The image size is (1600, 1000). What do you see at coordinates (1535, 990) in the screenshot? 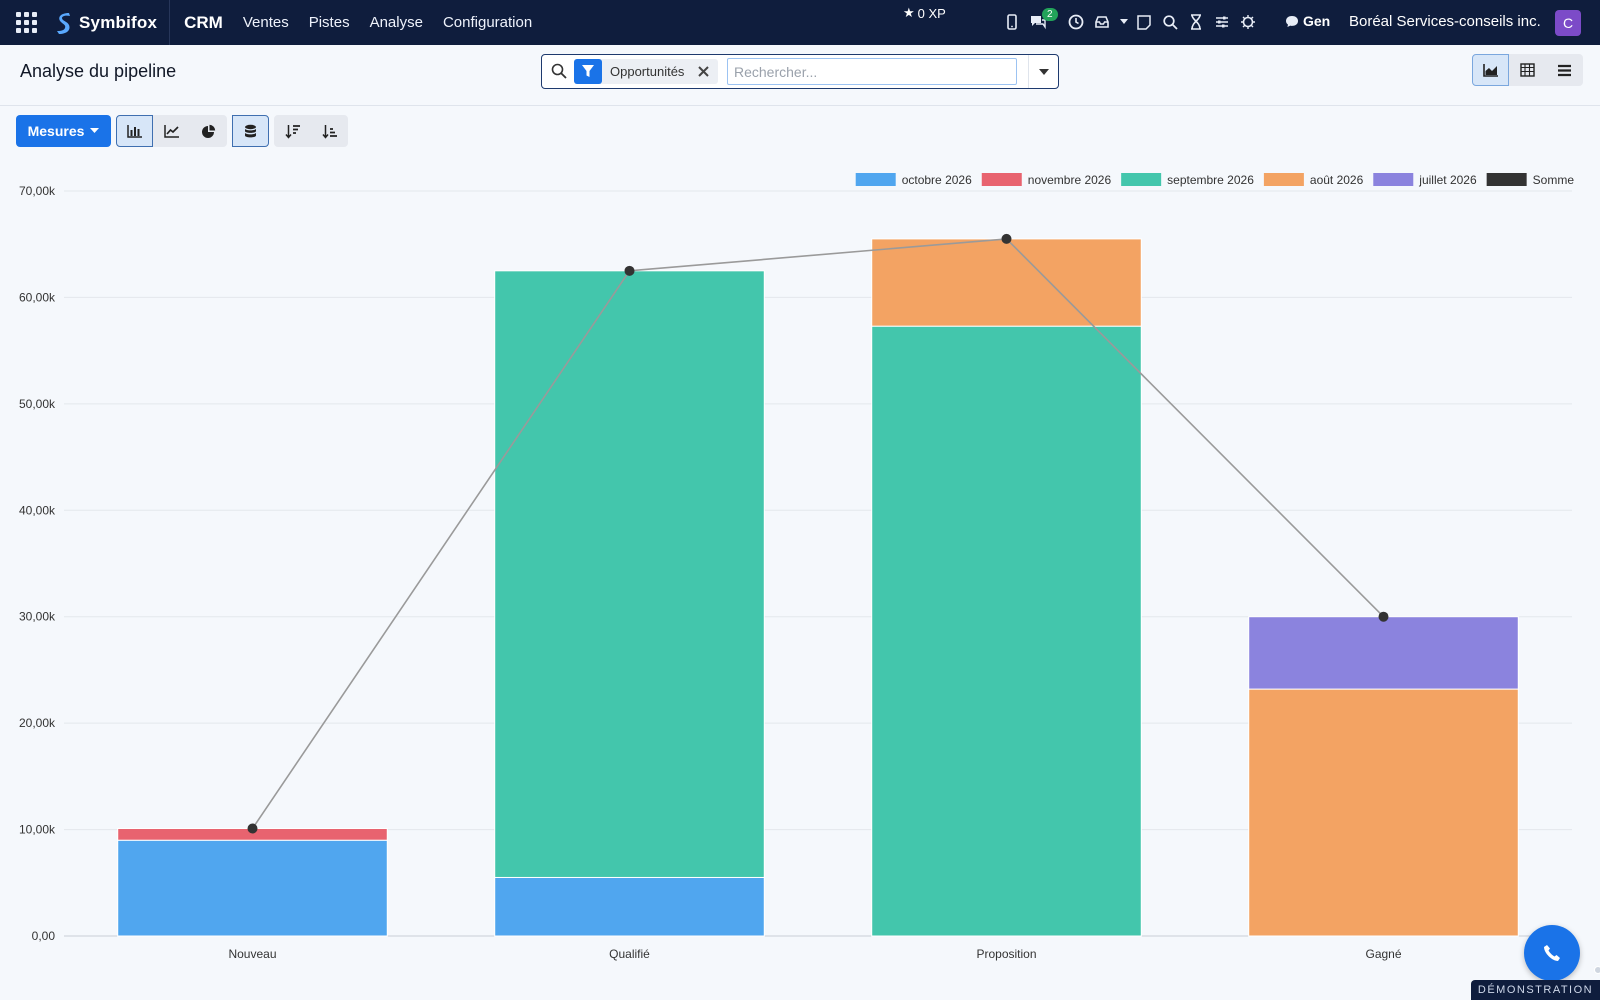
I see `demo-banner: DÉMONSTRATION` at bounding box center [1535, 990].